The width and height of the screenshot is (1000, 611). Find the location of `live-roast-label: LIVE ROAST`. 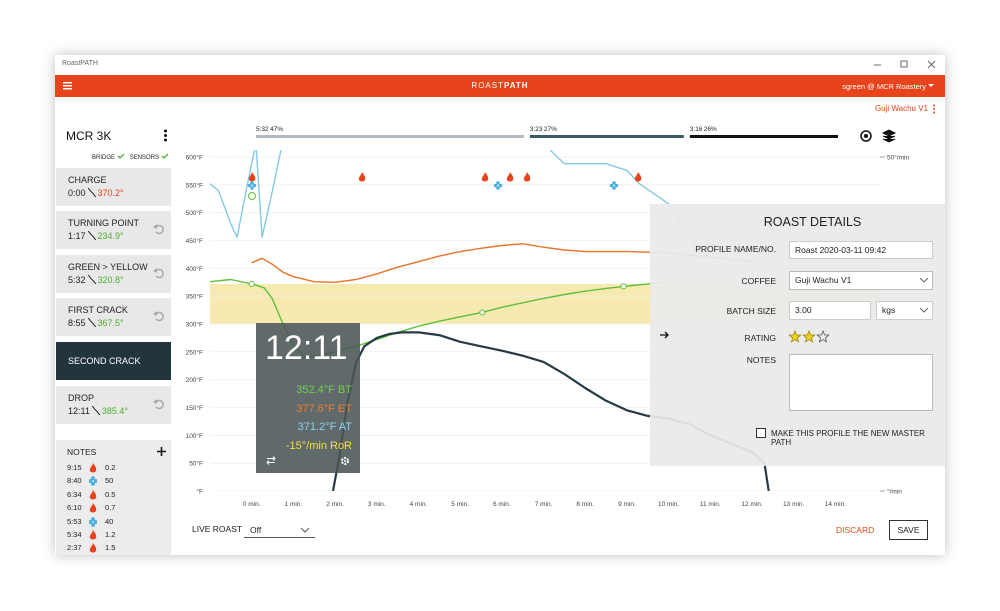

live-roast-label: LIVE ROAST is located at coordinates (217, 529).